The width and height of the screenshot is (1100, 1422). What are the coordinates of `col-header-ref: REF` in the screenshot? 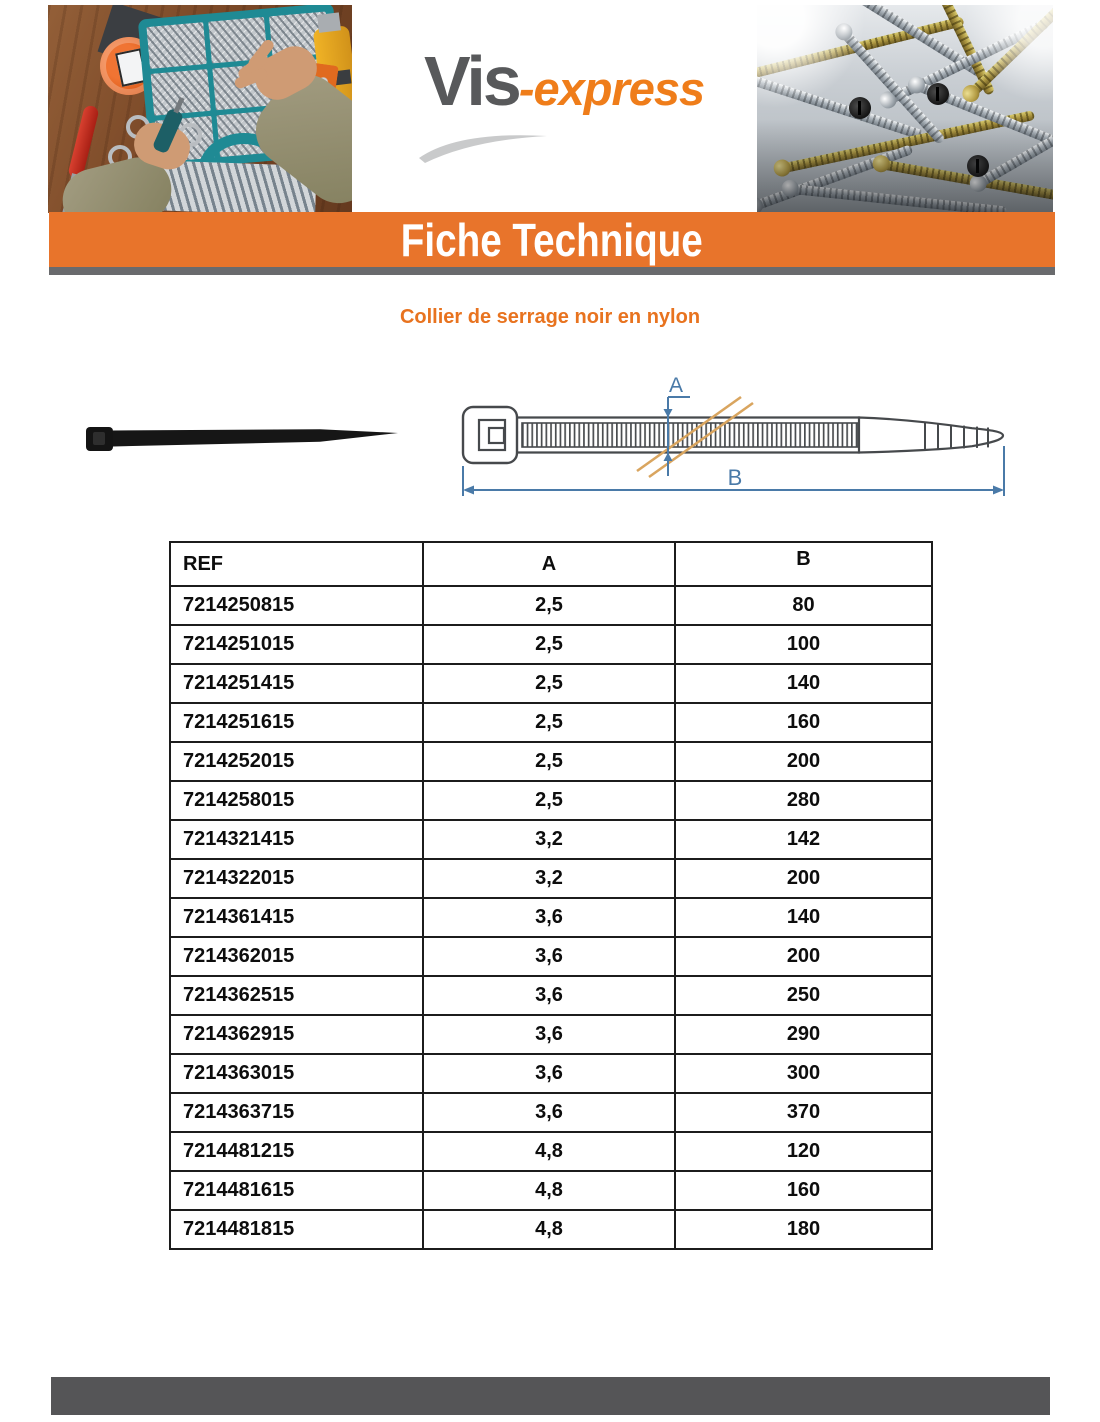 It's located at (296, 564).